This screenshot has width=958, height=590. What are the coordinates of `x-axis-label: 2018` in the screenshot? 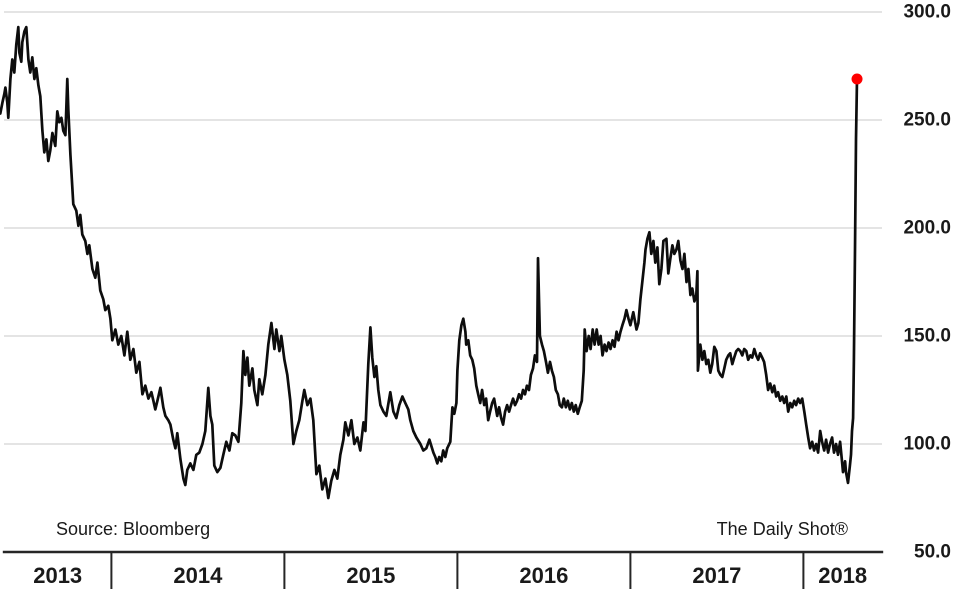 It's located at (842, 575).